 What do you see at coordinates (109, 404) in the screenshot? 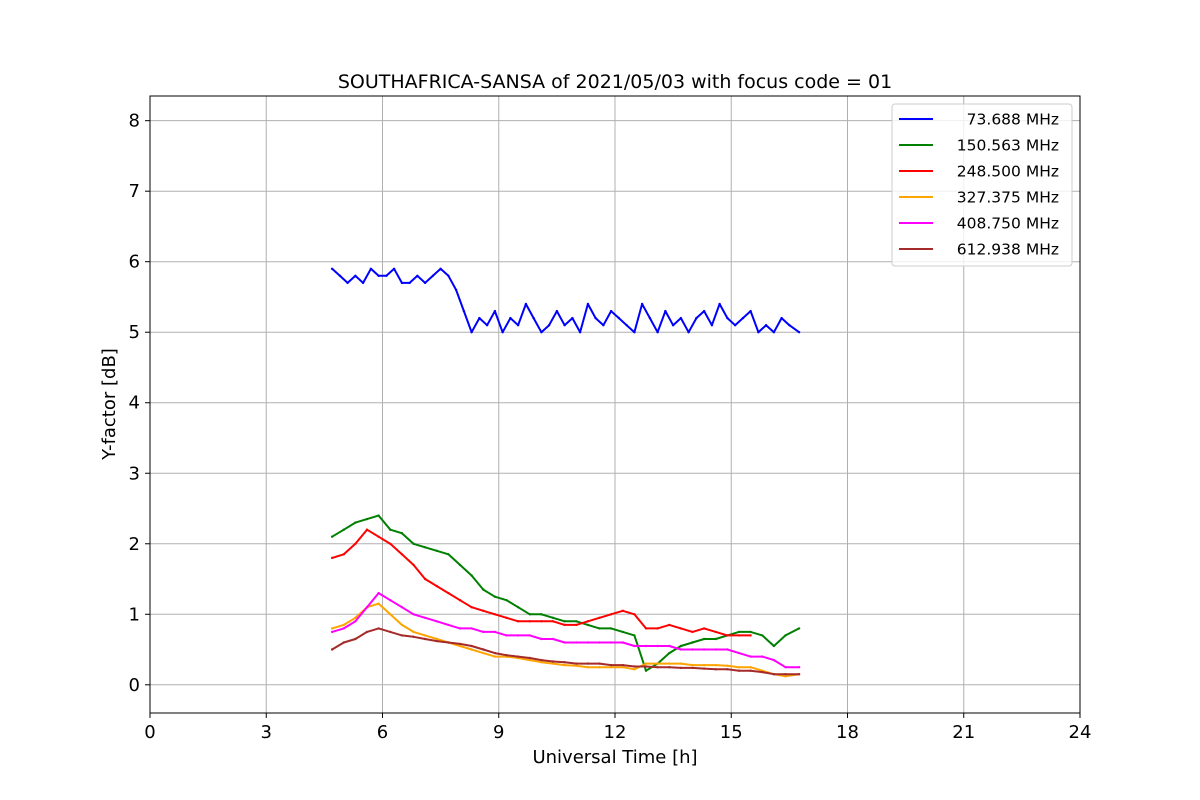
I see `y-axis-label: Y-factor [dB]` at bounding box center [109, 404].